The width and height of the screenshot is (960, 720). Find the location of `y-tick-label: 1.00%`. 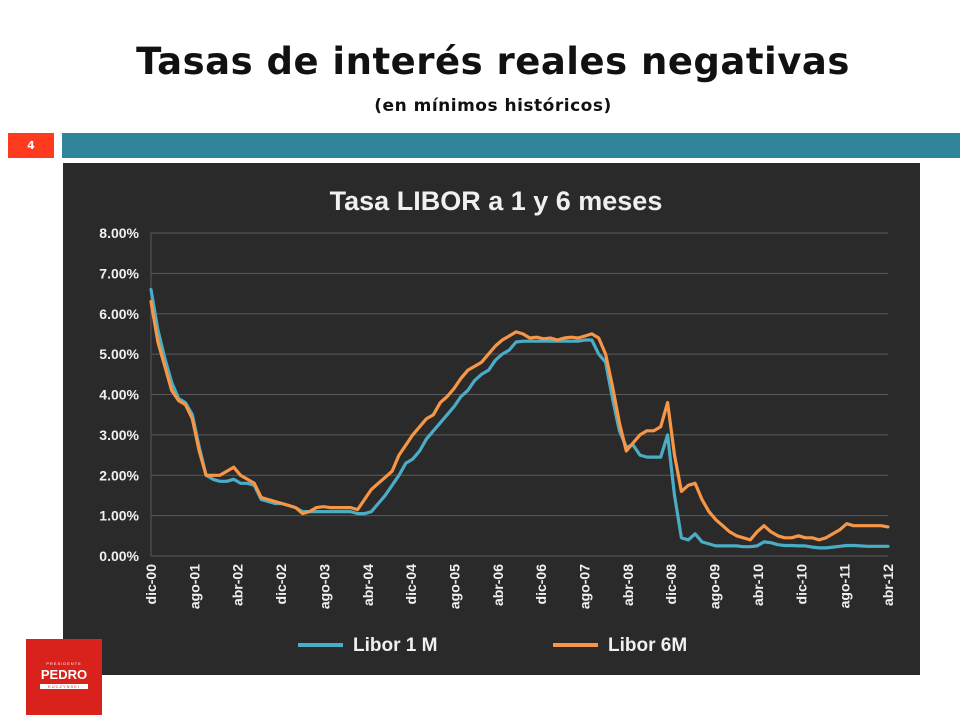

y-tick-label: 1.00% is located at coordinates (119, 516).